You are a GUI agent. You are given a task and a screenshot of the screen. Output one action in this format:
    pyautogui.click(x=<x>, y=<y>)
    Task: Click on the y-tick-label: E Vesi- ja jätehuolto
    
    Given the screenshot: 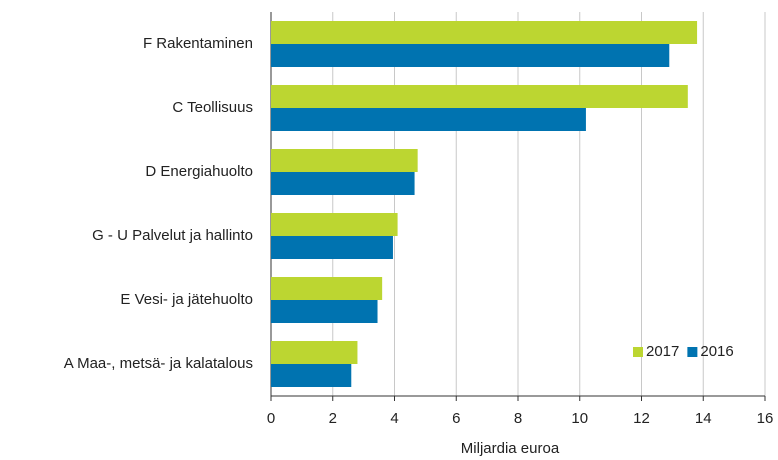 What is the action you would take?
    pyautogui.click(x=186, y=299)
    